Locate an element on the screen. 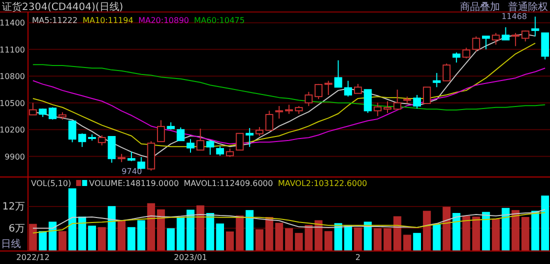  y-tick-label: 10500 is located at coordinates (12, 103).